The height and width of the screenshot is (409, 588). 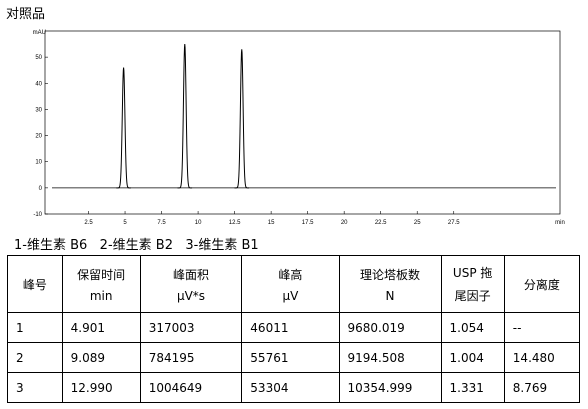 What do you see at coordinates (390, 357) in the screenshot?
I see `cell: 9194.508` at bounding box center [390, 357].